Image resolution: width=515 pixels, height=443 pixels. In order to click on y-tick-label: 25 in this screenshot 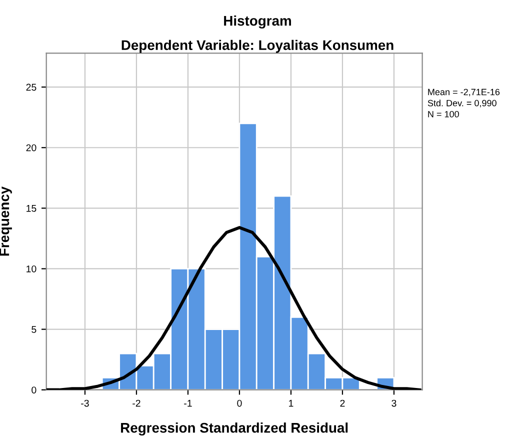, I will do `click(31, 87)`.